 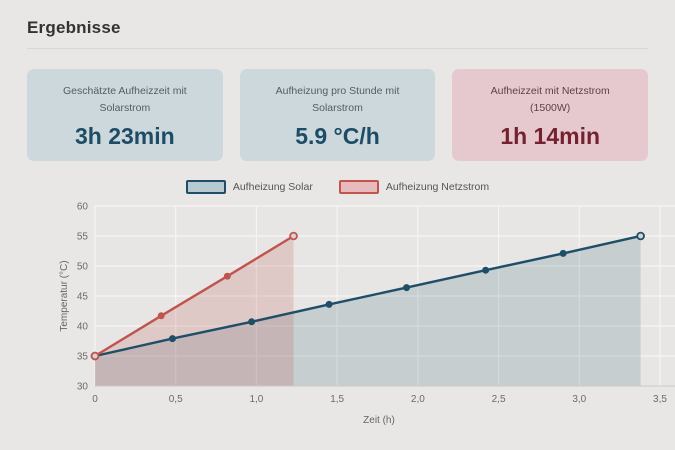 I want to click on legend-label-solar: Aufheizung Solar, so click(x=272, y=186).